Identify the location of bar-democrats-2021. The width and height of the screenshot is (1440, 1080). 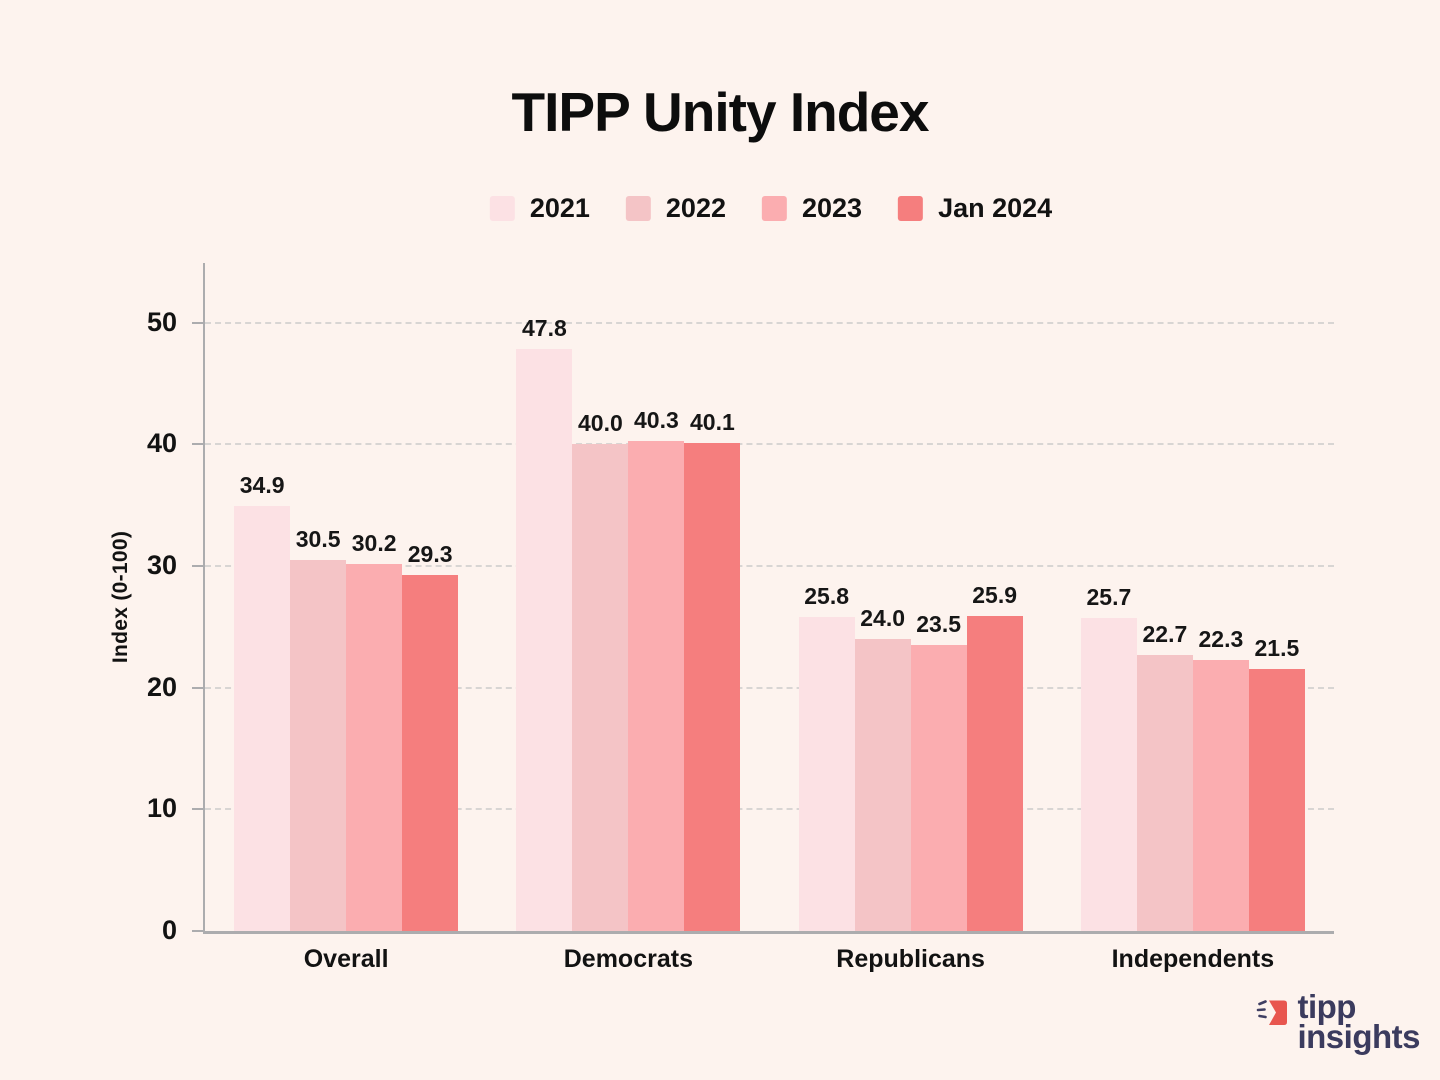
(544, 640).